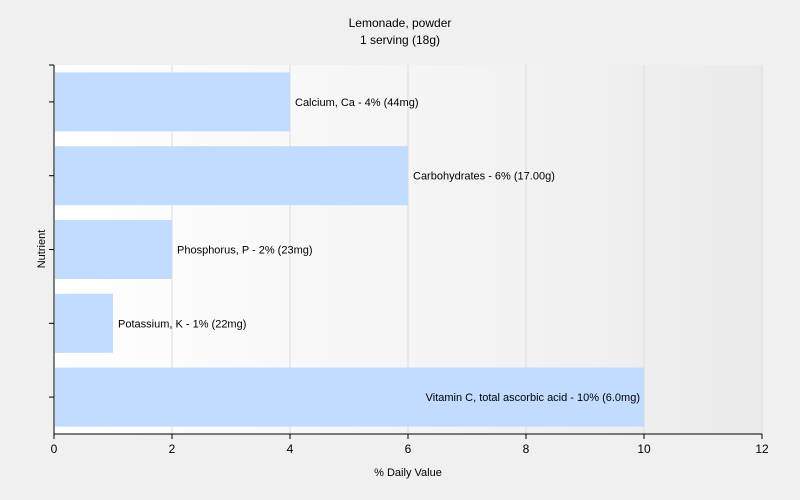  I want to click on x-tick-label-4: 8, so click(526, 449).